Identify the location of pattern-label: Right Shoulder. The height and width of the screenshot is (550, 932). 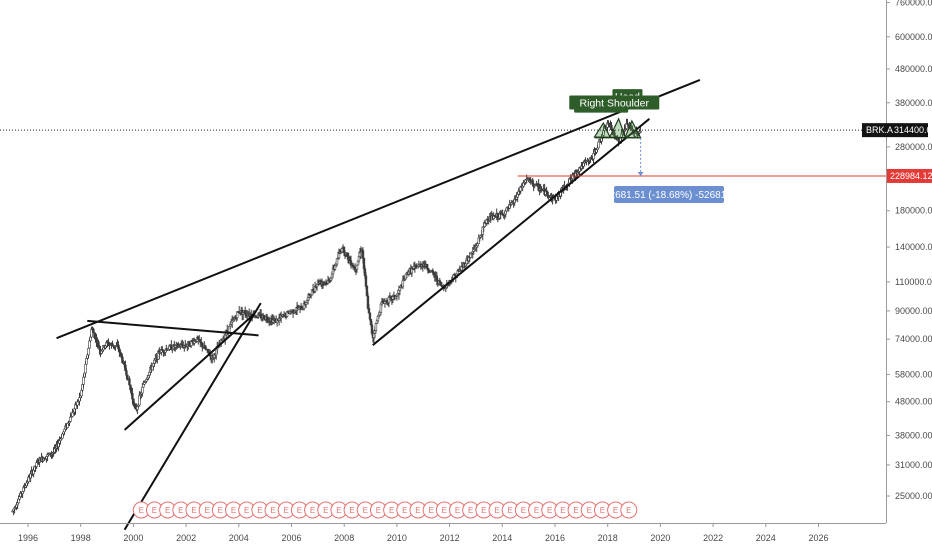
(614, 102).